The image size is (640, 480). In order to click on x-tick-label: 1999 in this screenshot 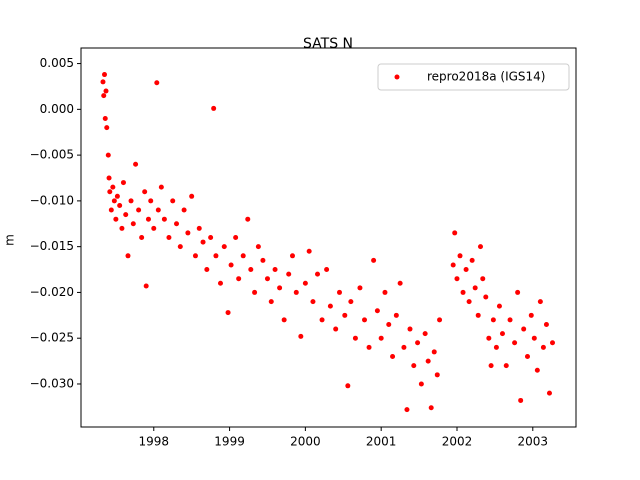, I will do `click(229, 442)`.